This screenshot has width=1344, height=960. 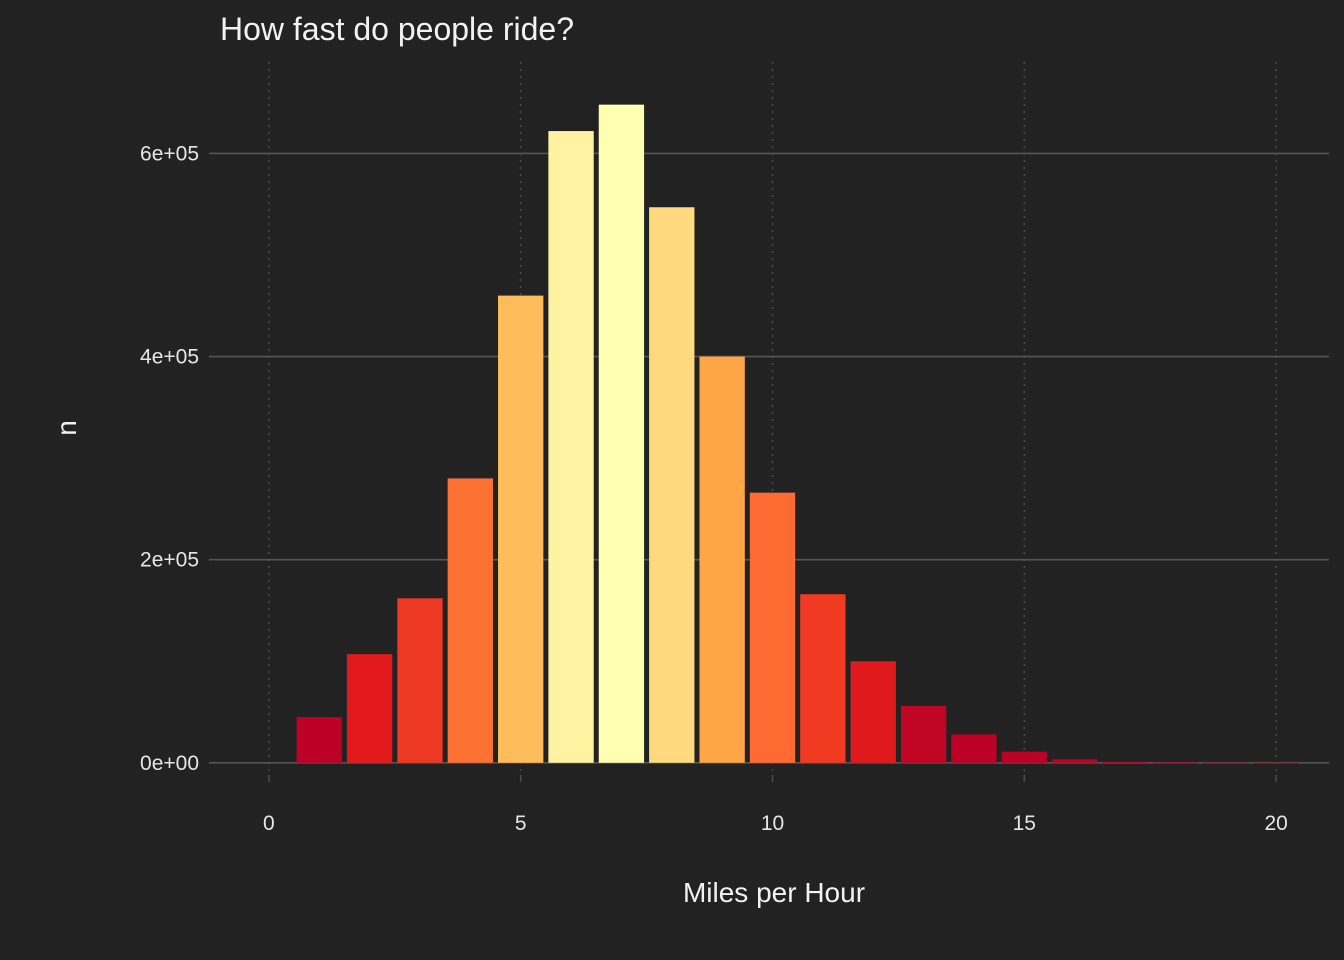 What do you see at coordinates (169, 153) in the screenshot?
I see `y-tick-label: 6e+05` at bounding box center [169, 153].